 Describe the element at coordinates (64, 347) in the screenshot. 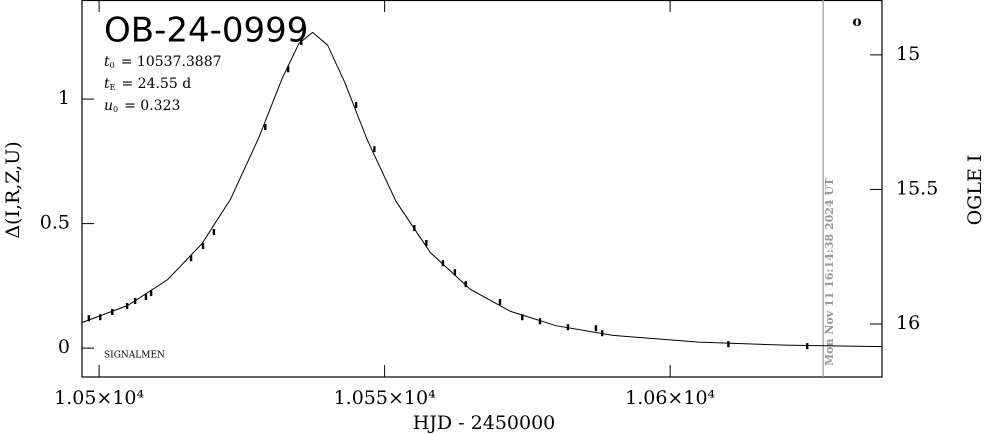

I see `y-tick-label: 0` at that location.